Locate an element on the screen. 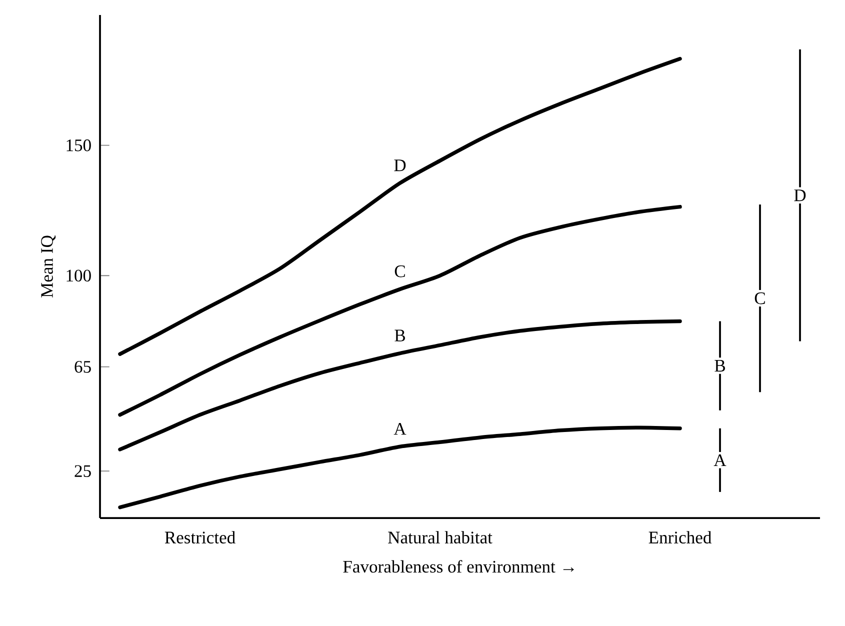 This screenshot has height=626, width=845. y-tick-label: 100 is located at coordinates (78, 276).